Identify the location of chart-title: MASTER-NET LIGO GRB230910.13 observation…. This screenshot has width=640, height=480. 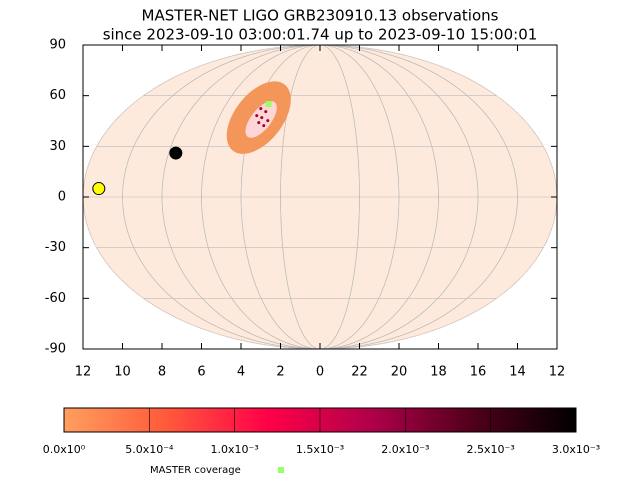
(320, 16).